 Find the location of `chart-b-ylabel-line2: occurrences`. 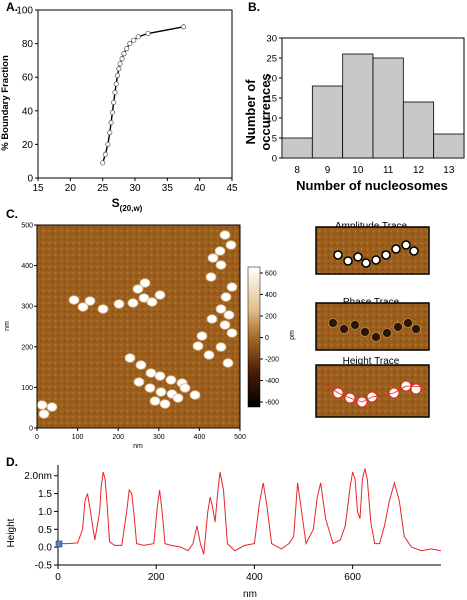

chart-b-ylabel-line2: occurrences is located at coordinates (265, 111).